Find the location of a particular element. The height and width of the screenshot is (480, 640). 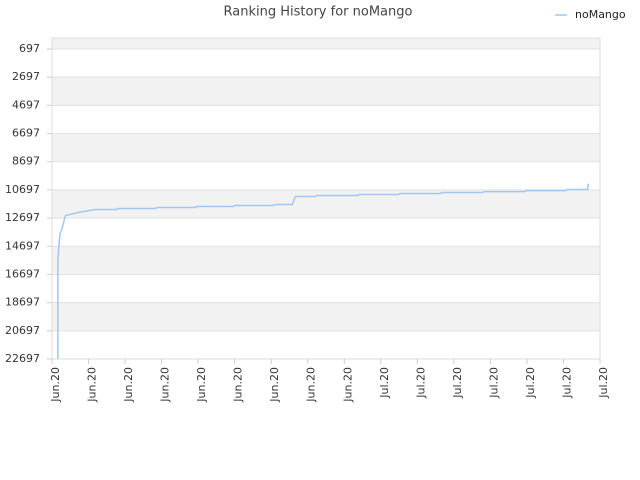

y-tick-label: 697 is located at coordinates (29, 48).